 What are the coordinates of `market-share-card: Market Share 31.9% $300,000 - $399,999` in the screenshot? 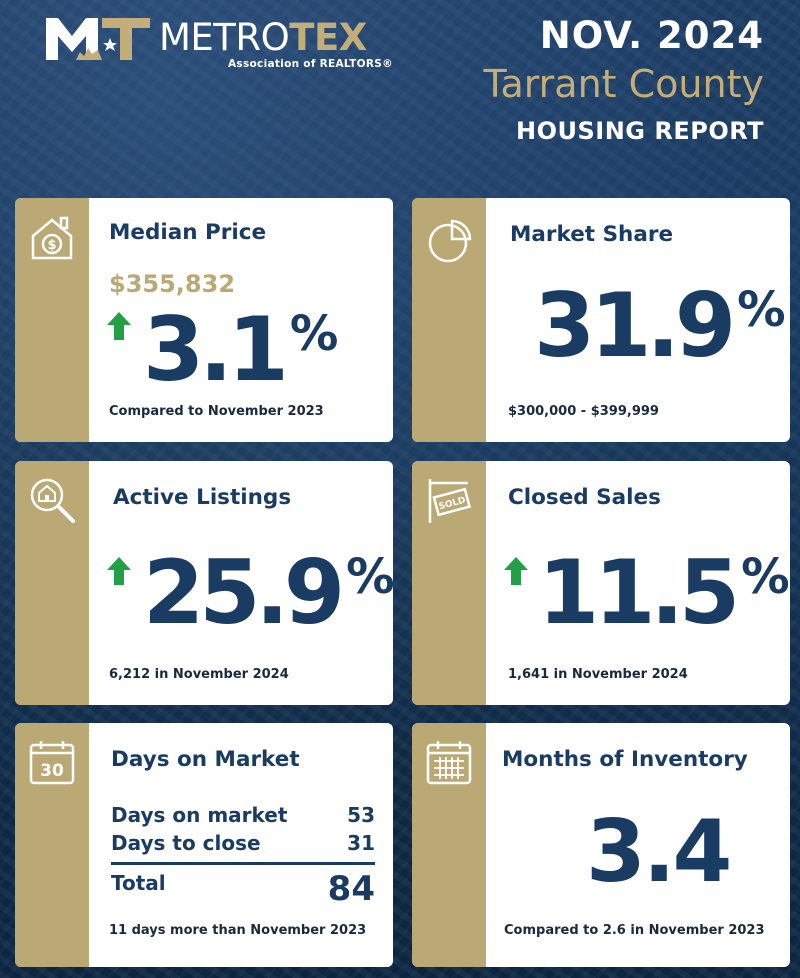 It's located at (601, 320).